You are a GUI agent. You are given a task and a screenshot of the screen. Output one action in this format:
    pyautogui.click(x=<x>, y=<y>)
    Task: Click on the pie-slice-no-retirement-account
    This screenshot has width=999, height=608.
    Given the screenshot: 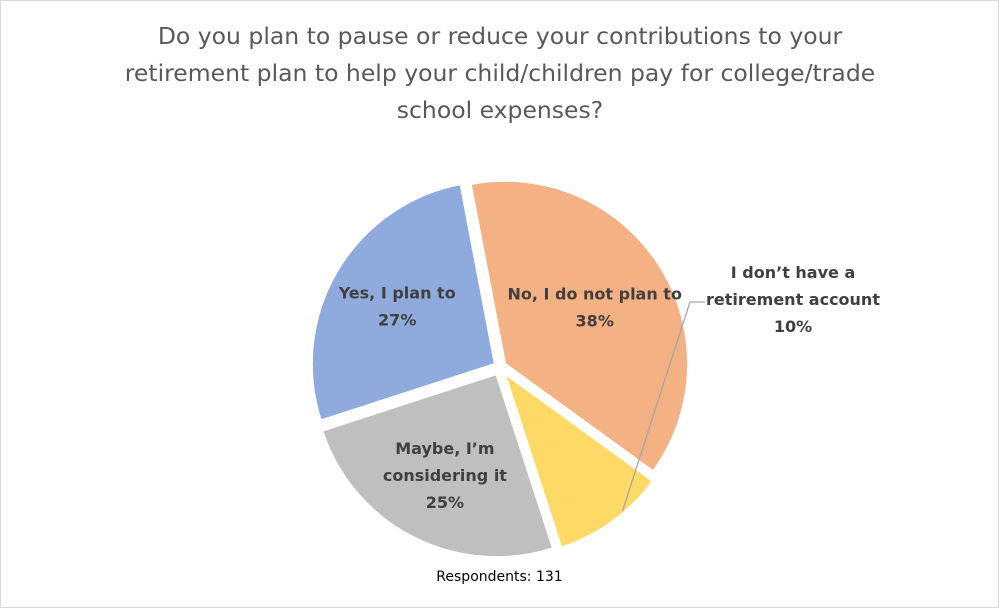 What is the action you would take?
    pyautogui.click(x=578, y=459)
    